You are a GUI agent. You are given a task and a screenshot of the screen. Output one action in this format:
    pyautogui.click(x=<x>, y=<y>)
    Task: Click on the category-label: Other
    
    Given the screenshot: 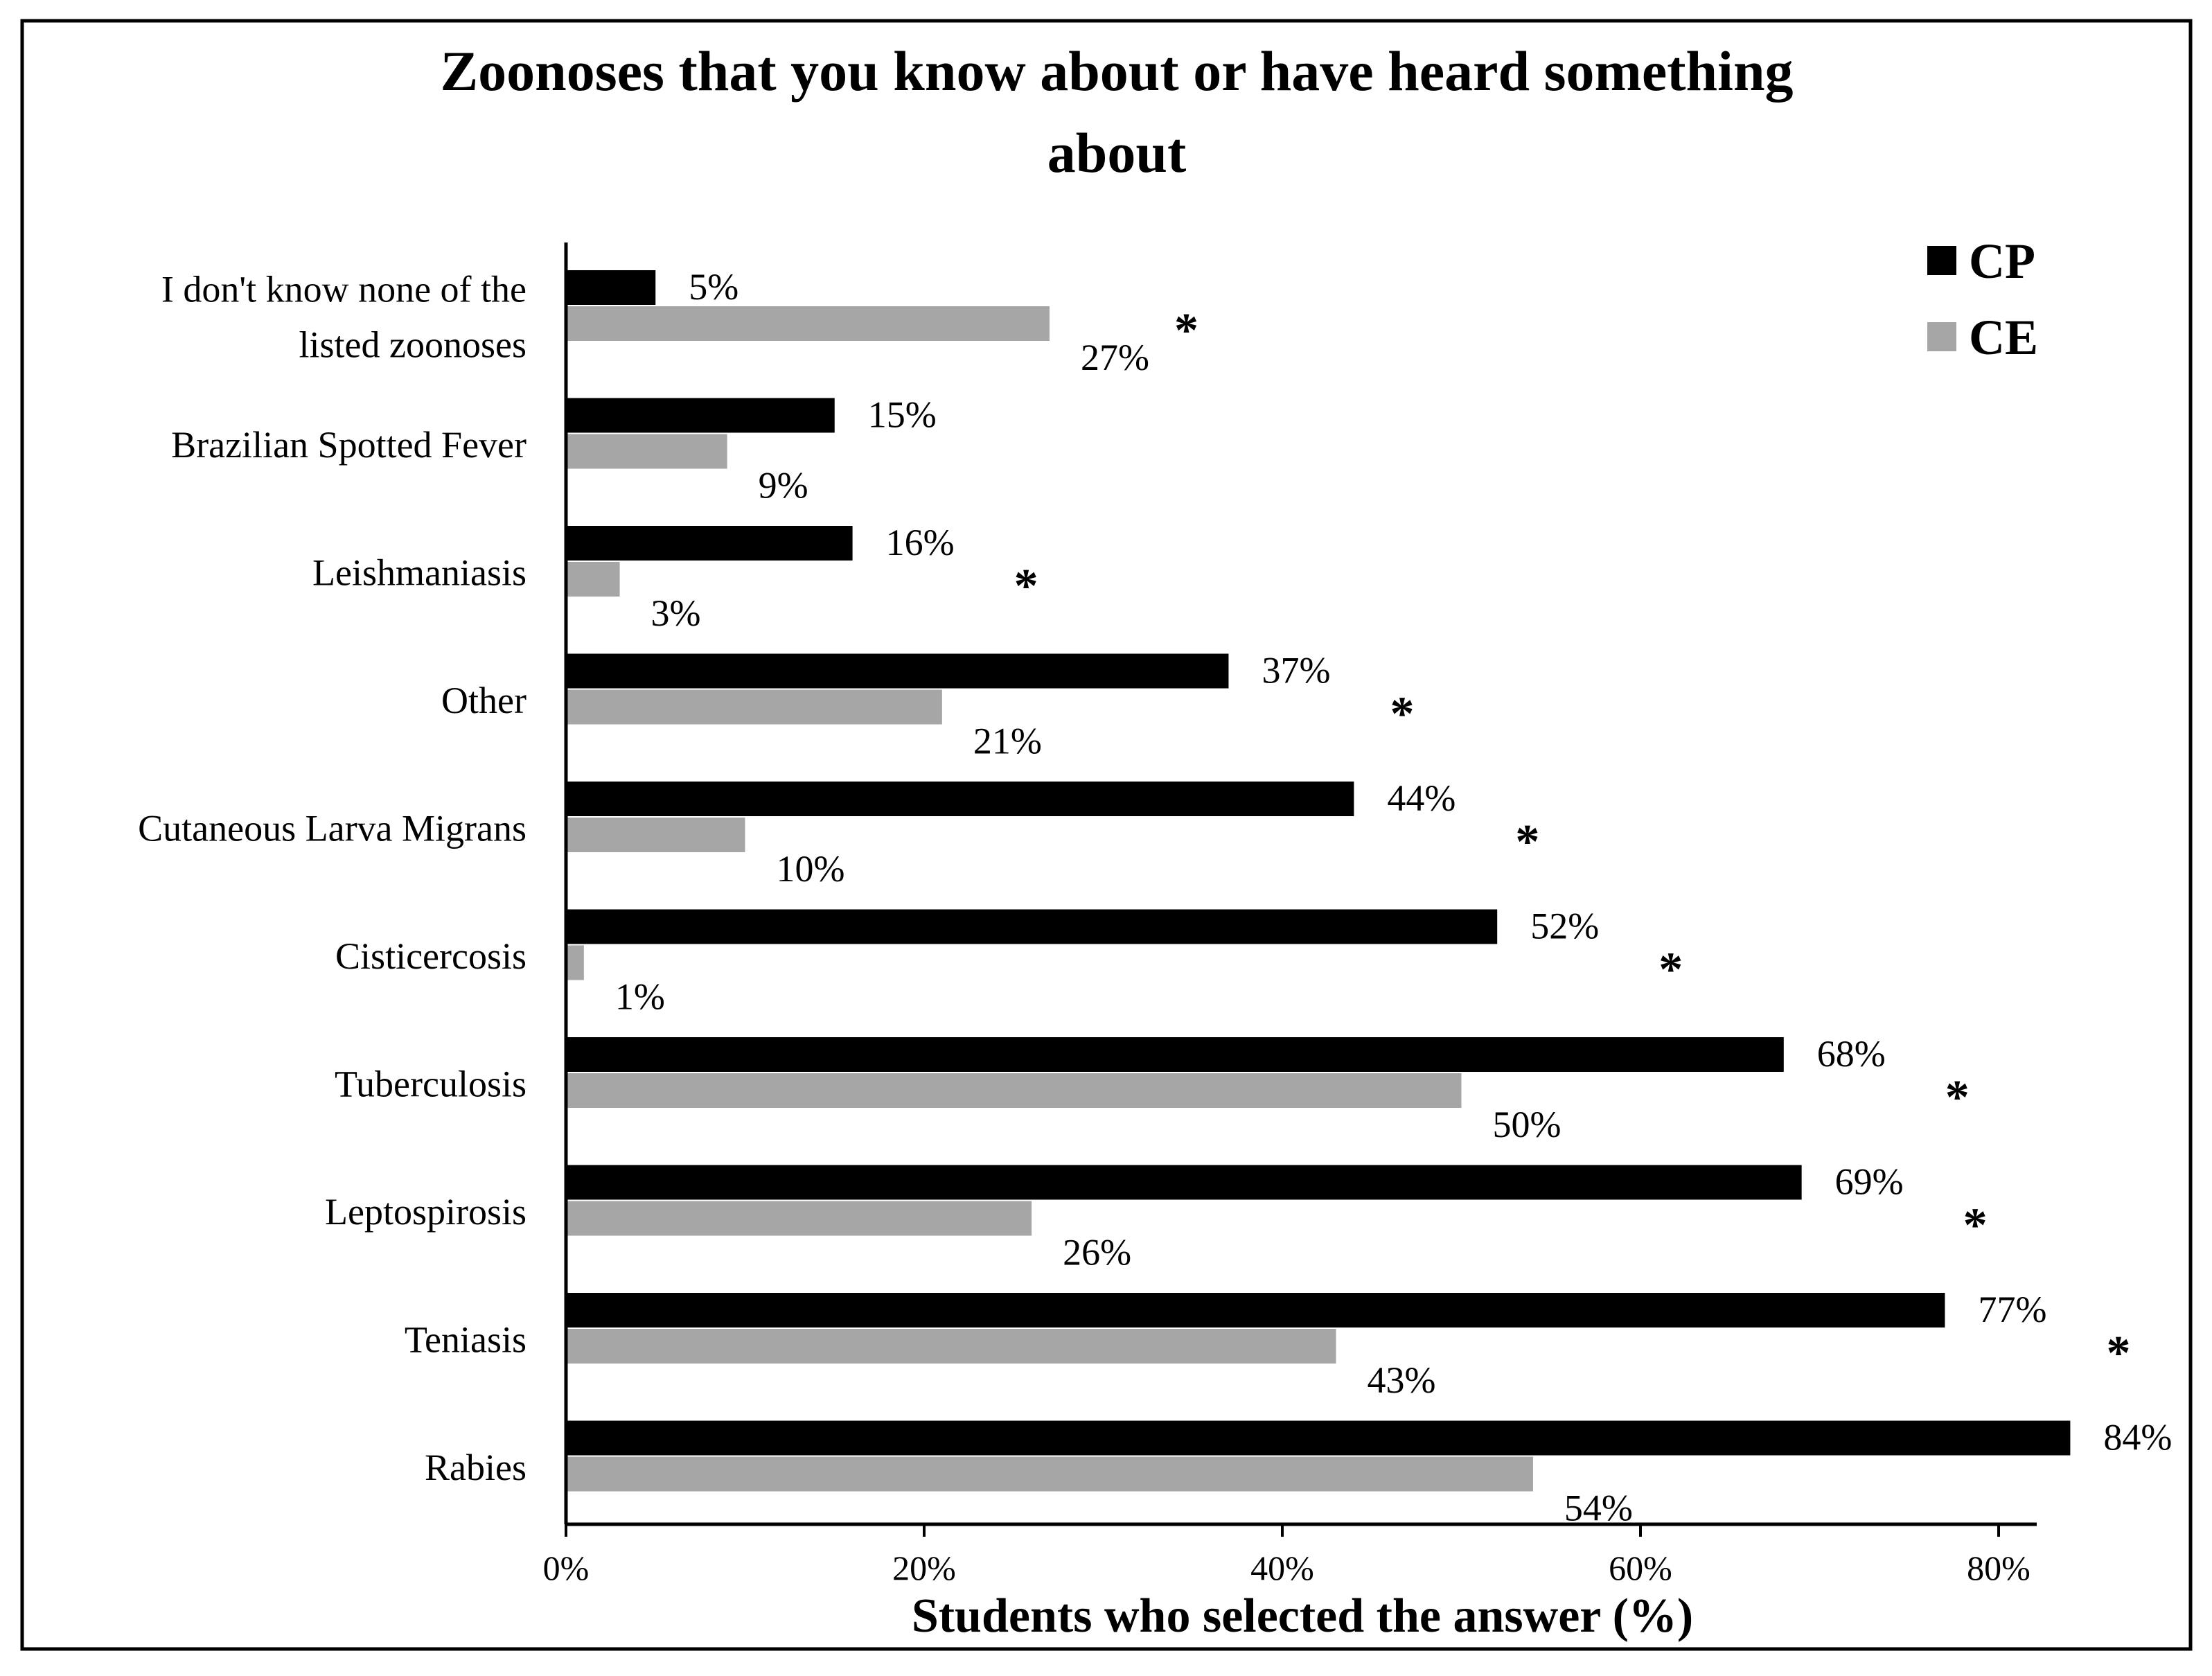 What is the action you would take?
    pyautogui.click(x=484, y=700)
    